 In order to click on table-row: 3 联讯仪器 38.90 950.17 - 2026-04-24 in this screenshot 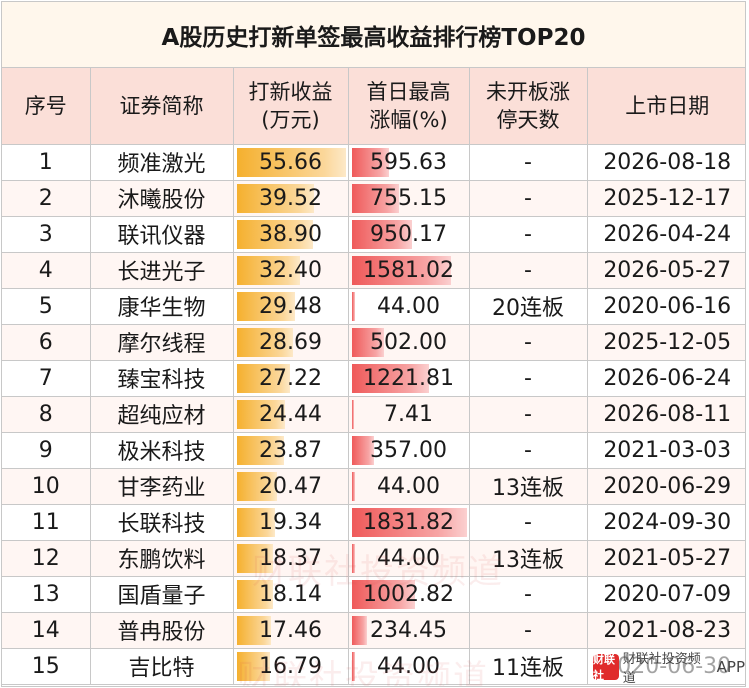, I will do `click(373, 234)`.